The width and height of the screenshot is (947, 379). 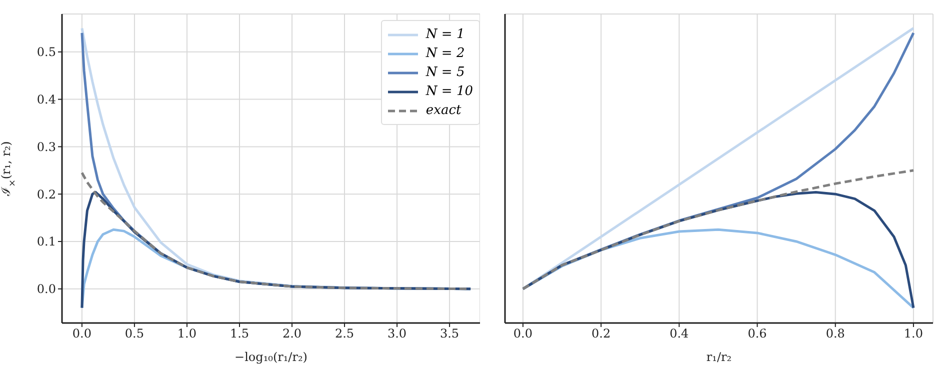 What do you see at coordinates (46, 99) in the screenshot?
I see `y-tick-label: 0.4` at bounding box center [46, 99].